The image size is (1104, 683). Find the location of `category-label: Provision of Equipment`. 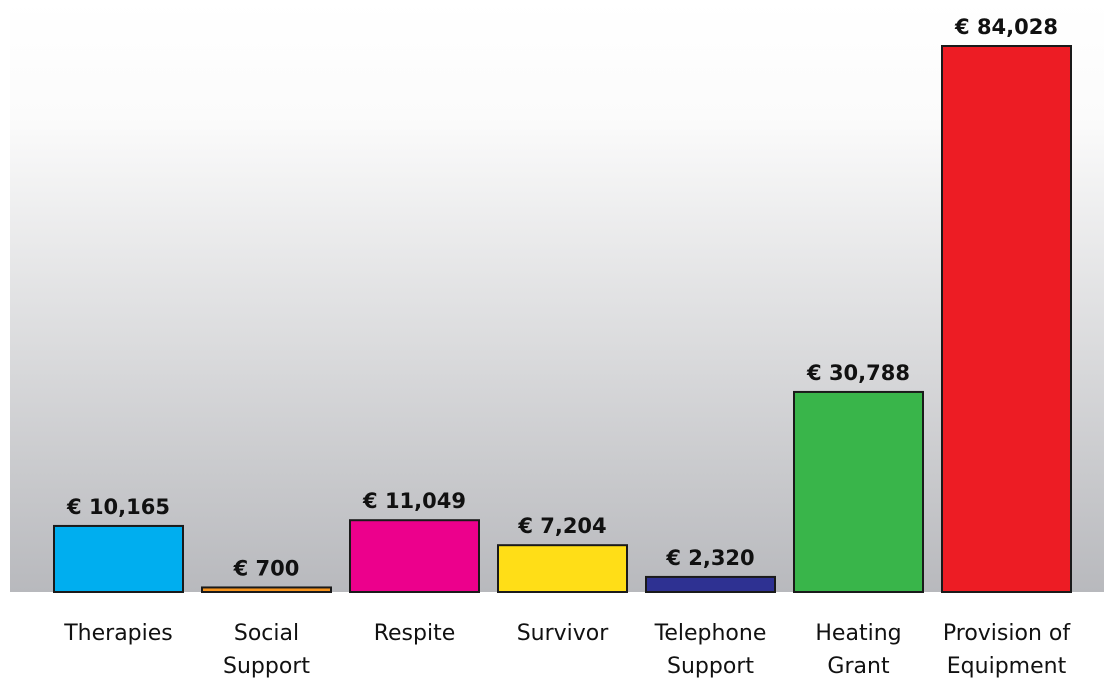

category-label: Provision of Equipment is located at coordinates (1006, 650).